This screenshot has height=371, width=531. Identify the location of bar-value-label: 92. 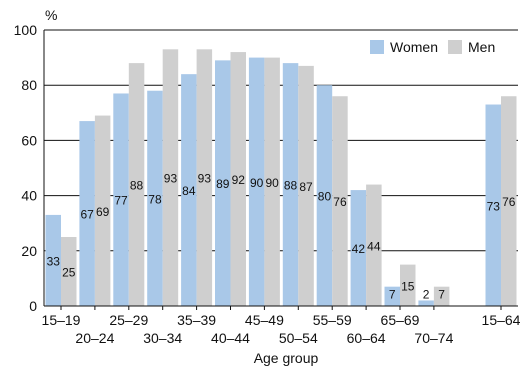
(239, 180).